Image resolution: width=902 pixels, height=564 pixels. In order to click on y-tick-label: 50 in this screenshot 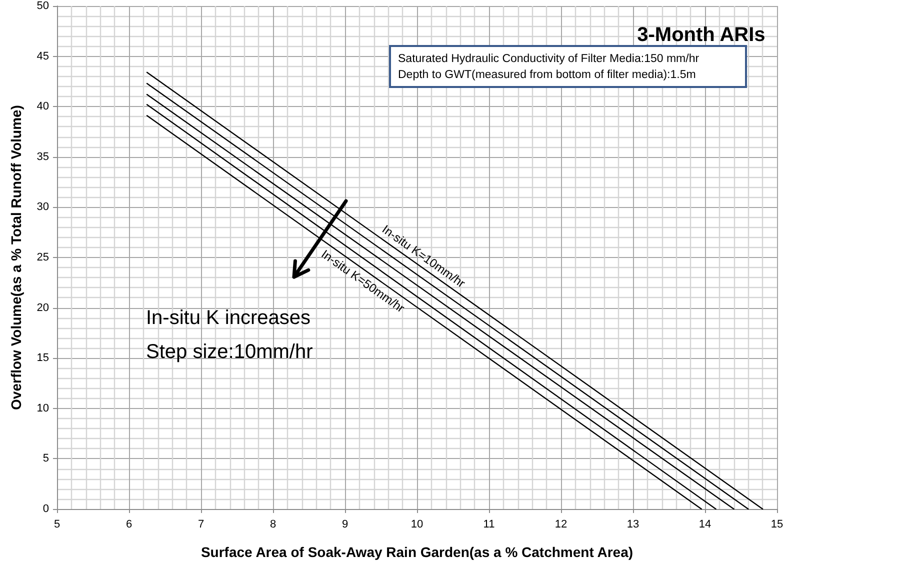, I will do `click(42, 6)`.